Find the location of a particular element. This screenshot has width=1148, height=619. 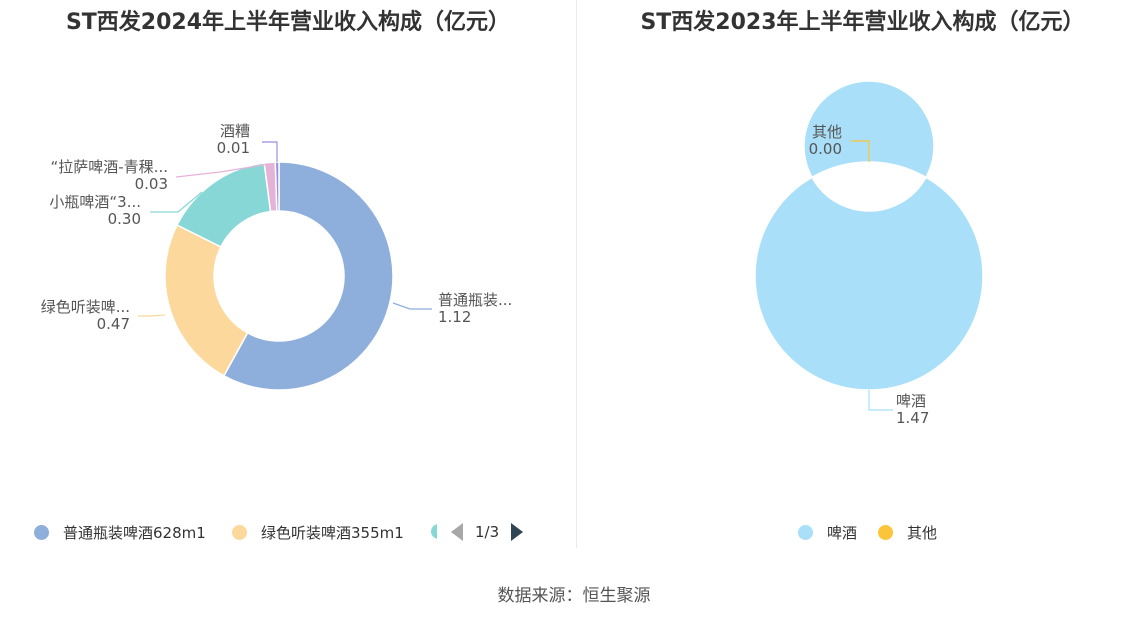

slice-value-label: 0.30 is located at coordinates (124, 219).